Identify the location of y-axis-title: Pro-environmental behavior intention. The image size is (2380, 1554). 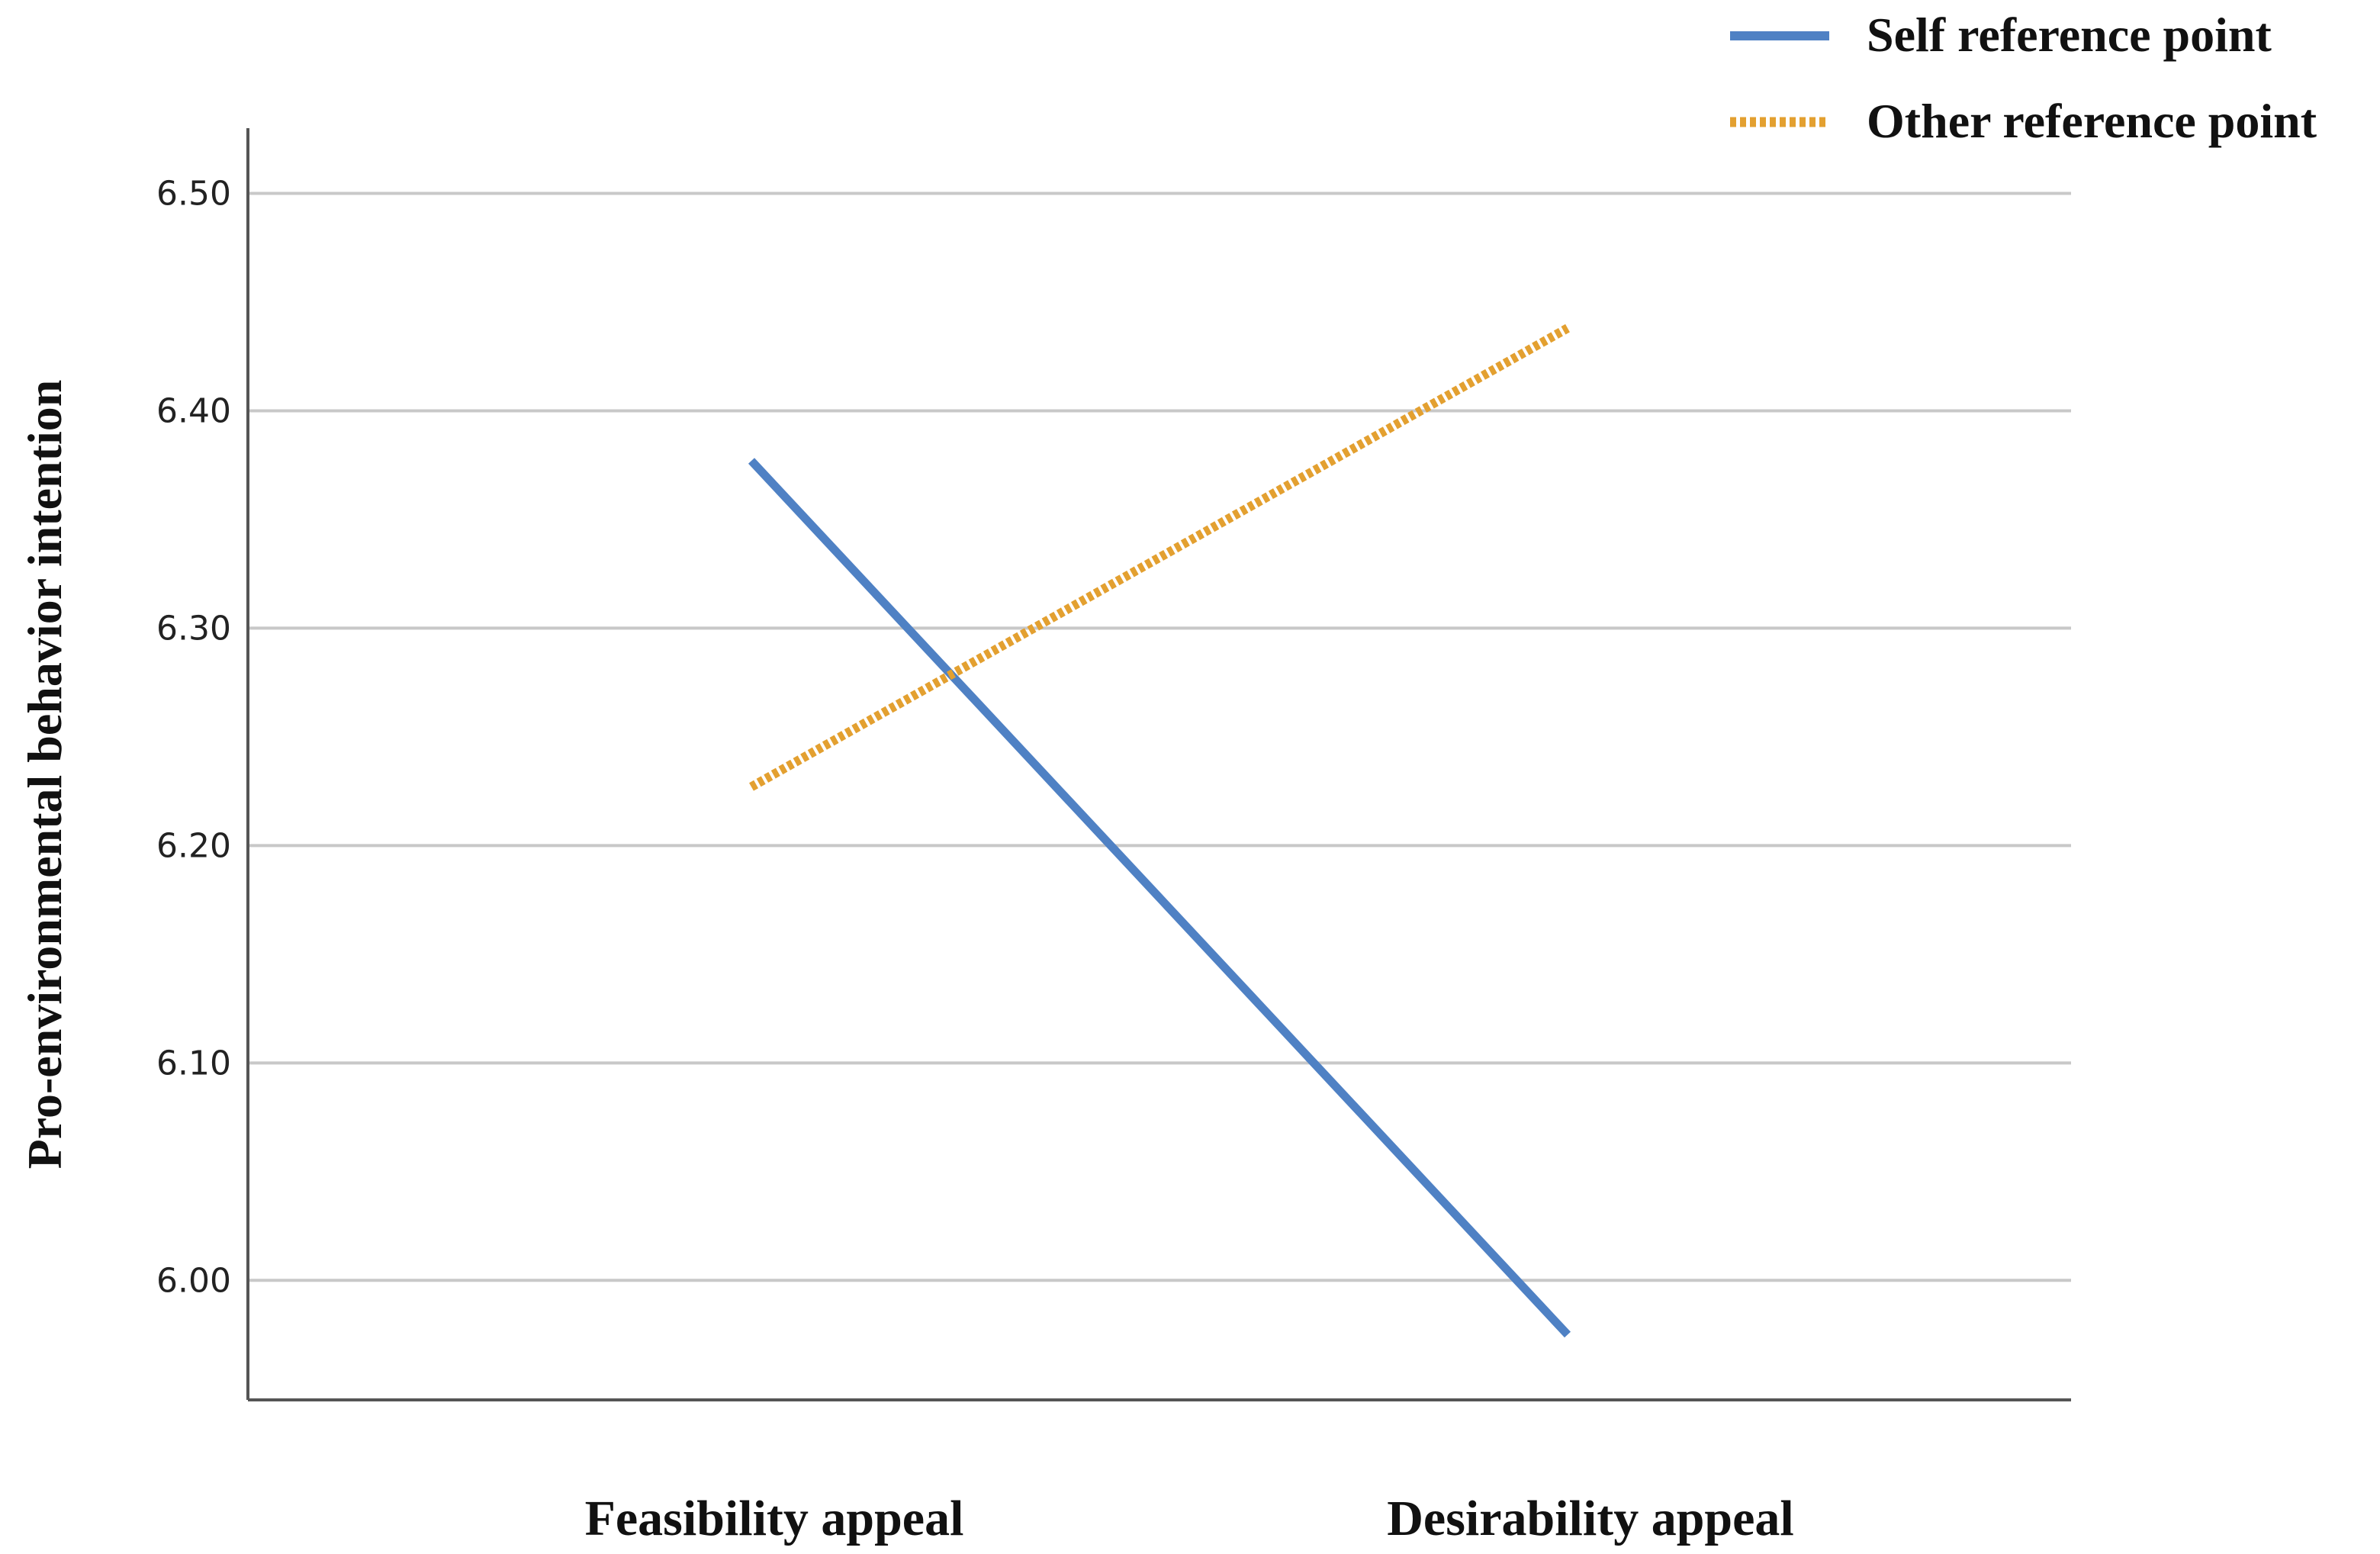
(45, 775).